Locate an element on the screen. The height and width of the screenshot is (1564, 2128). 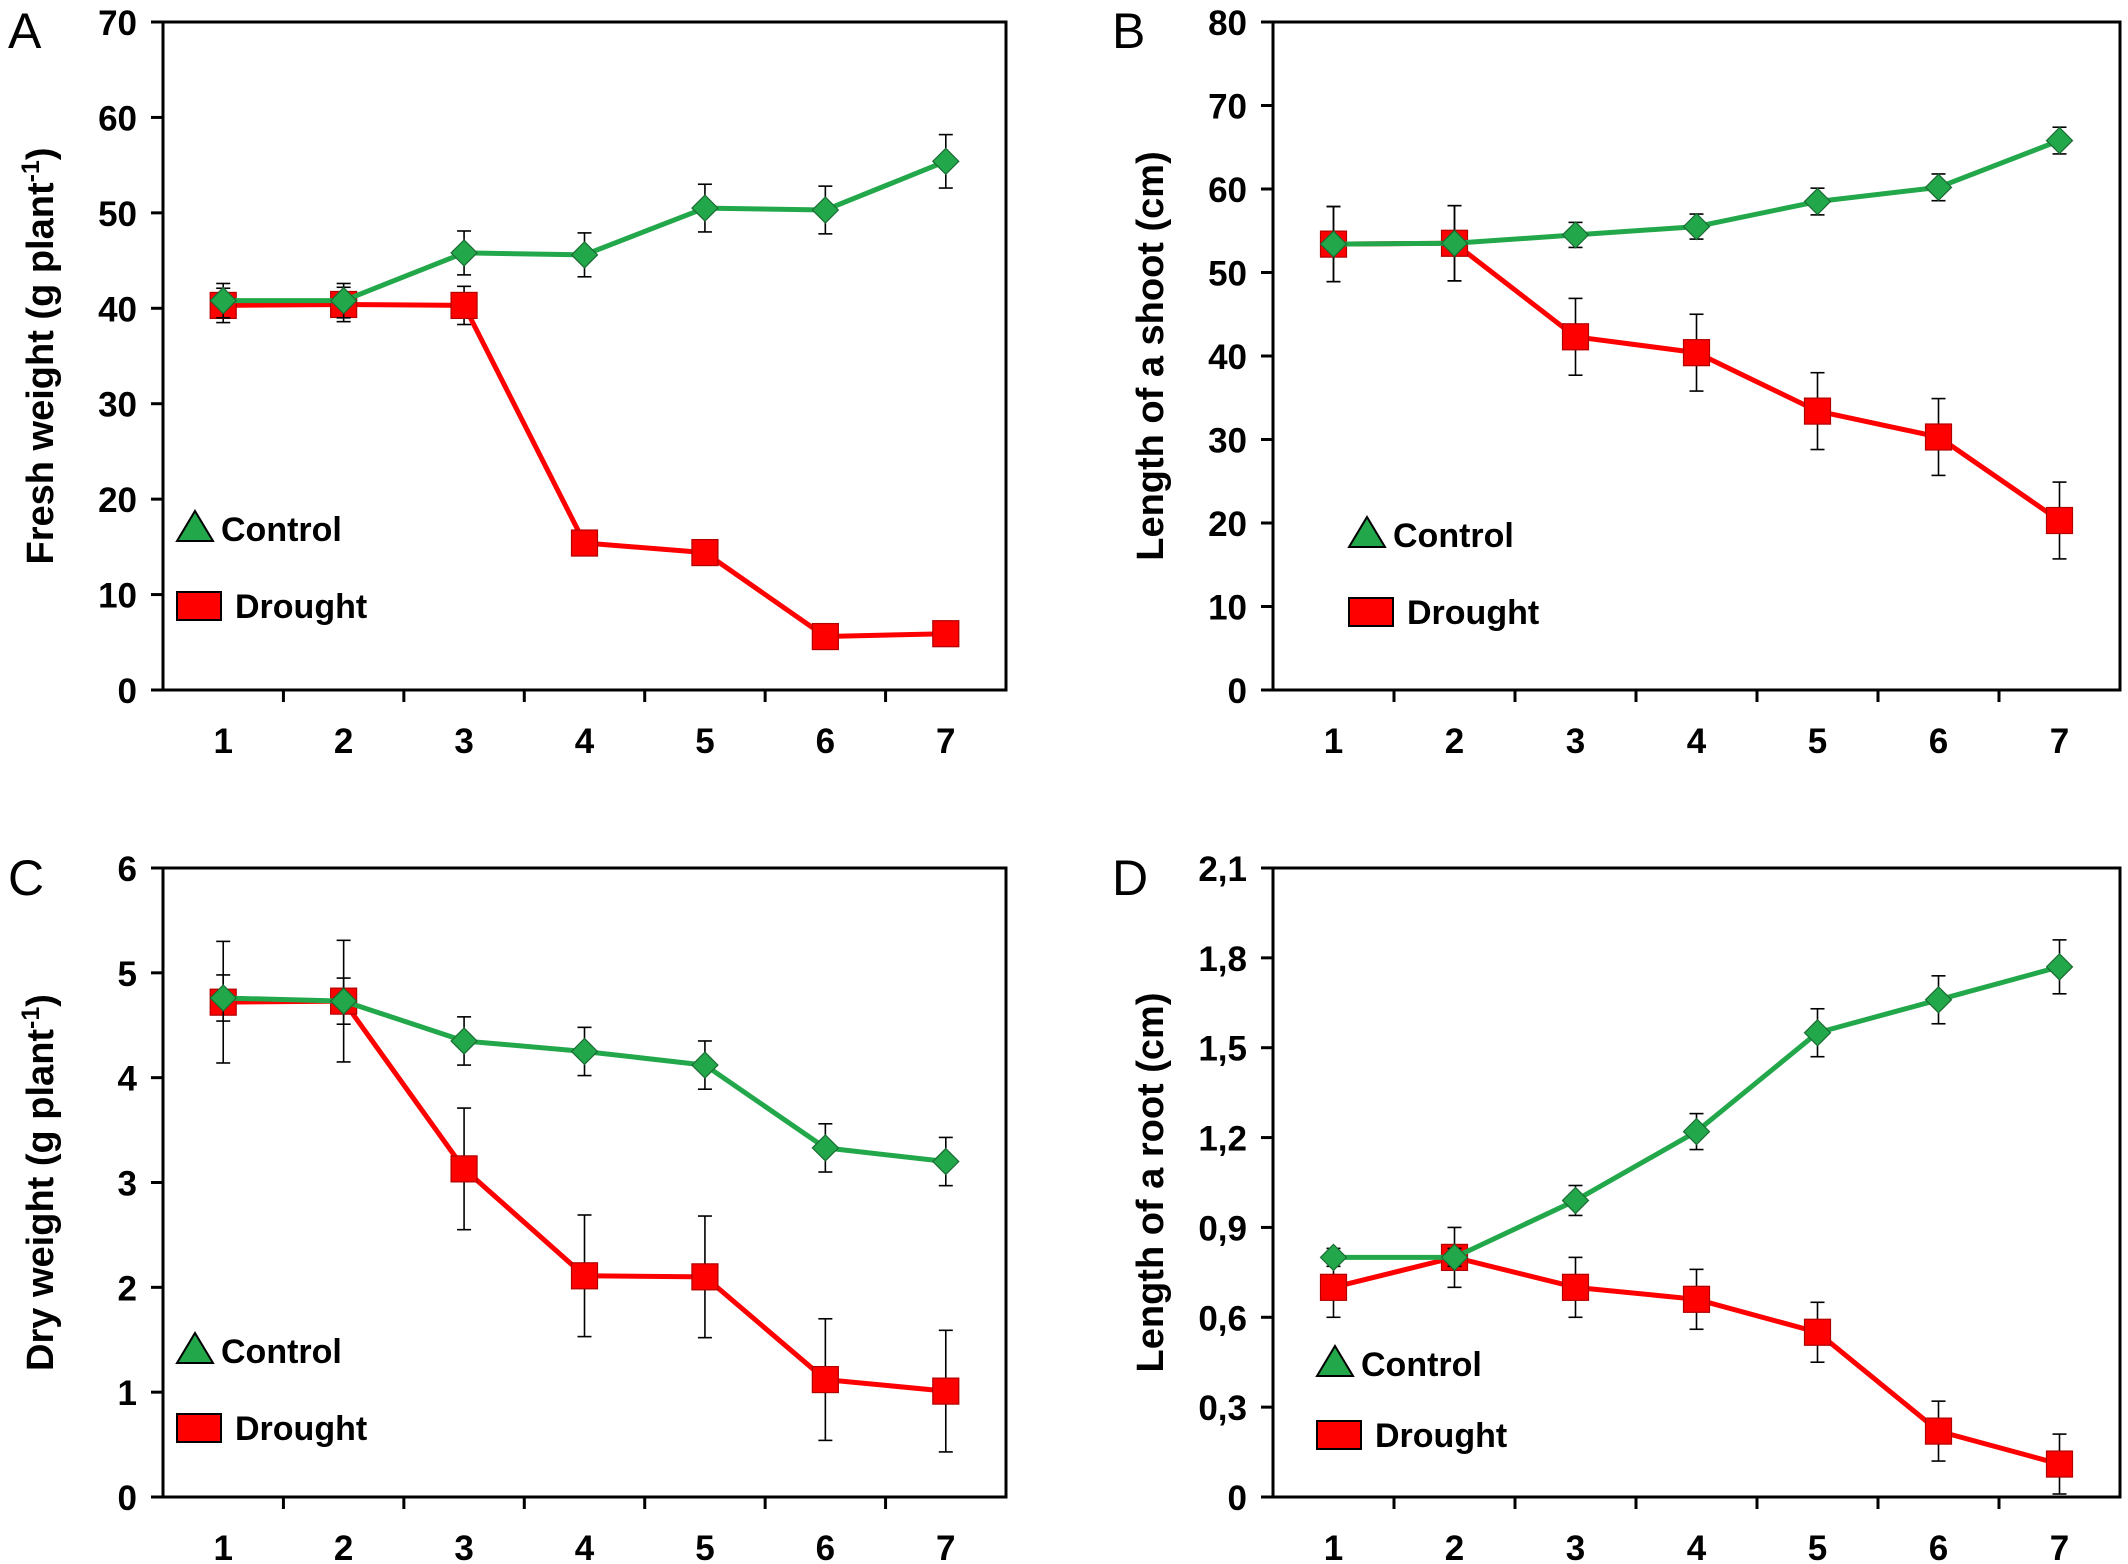
y-tick-label: 50 is located at coordinates (117, 214).